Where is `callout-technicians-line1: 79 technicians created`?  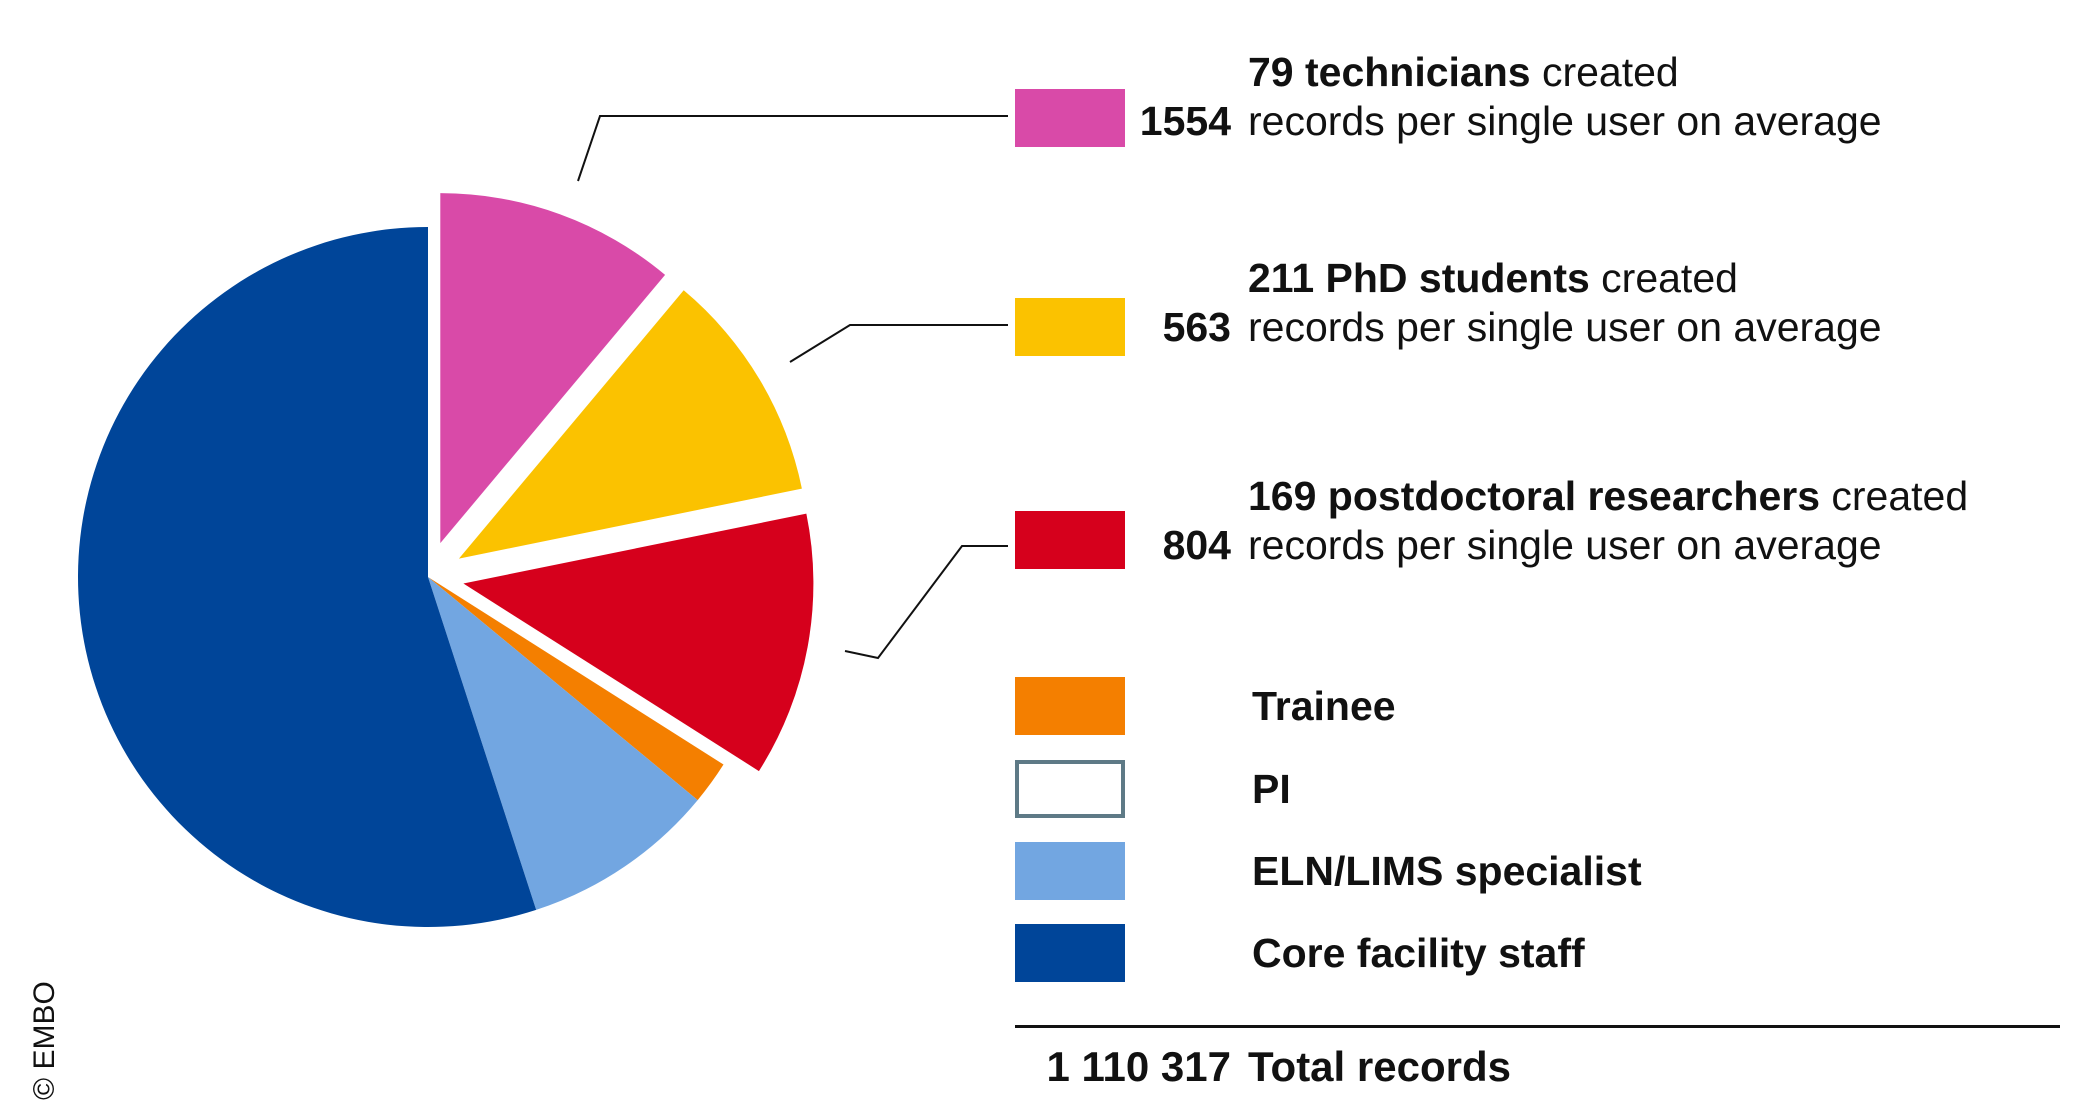 callout-technicians-line1: 79 technicians created is located at coordinates (1463, 72).